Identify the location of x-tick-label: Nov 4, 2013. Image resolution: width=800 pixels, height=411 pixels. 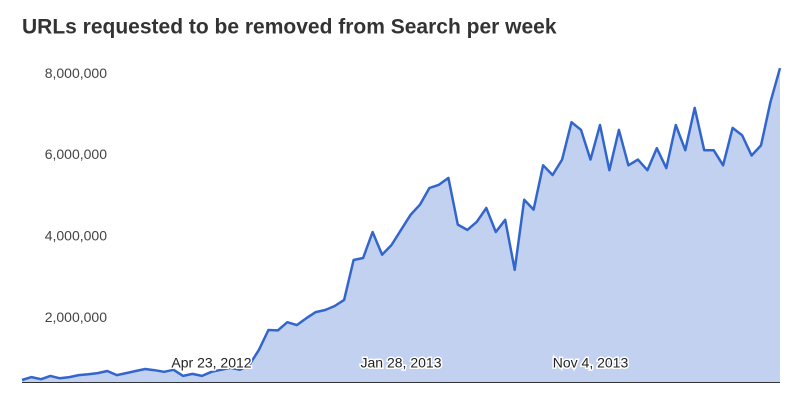
(591, 363).